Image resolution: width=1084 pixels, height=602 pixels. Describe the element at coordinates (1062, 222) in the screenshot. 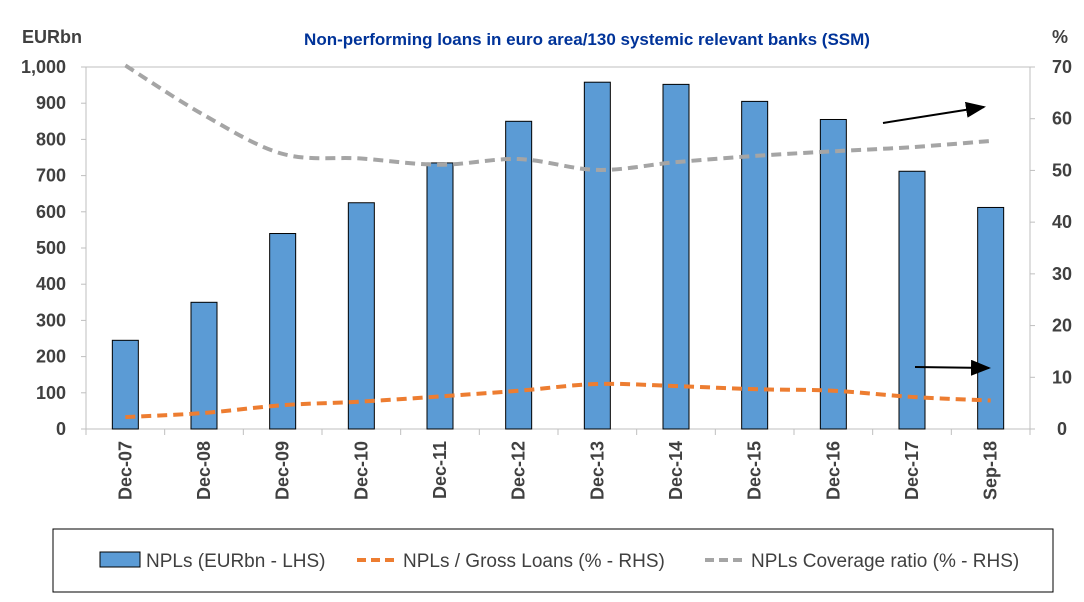

I see `right-axis-tick-label: 40` at that location.